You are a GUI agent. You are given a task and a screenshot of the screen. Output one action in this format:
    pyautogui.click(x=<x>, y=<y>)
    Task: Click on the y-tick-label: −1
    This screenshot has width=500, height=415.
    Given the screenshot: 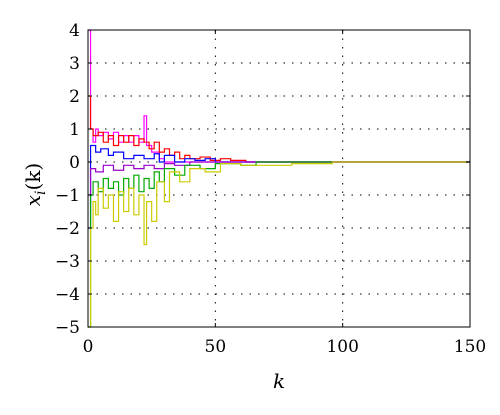 What is the action you would take?
    pyautogui.click(x=67, y=196)
    